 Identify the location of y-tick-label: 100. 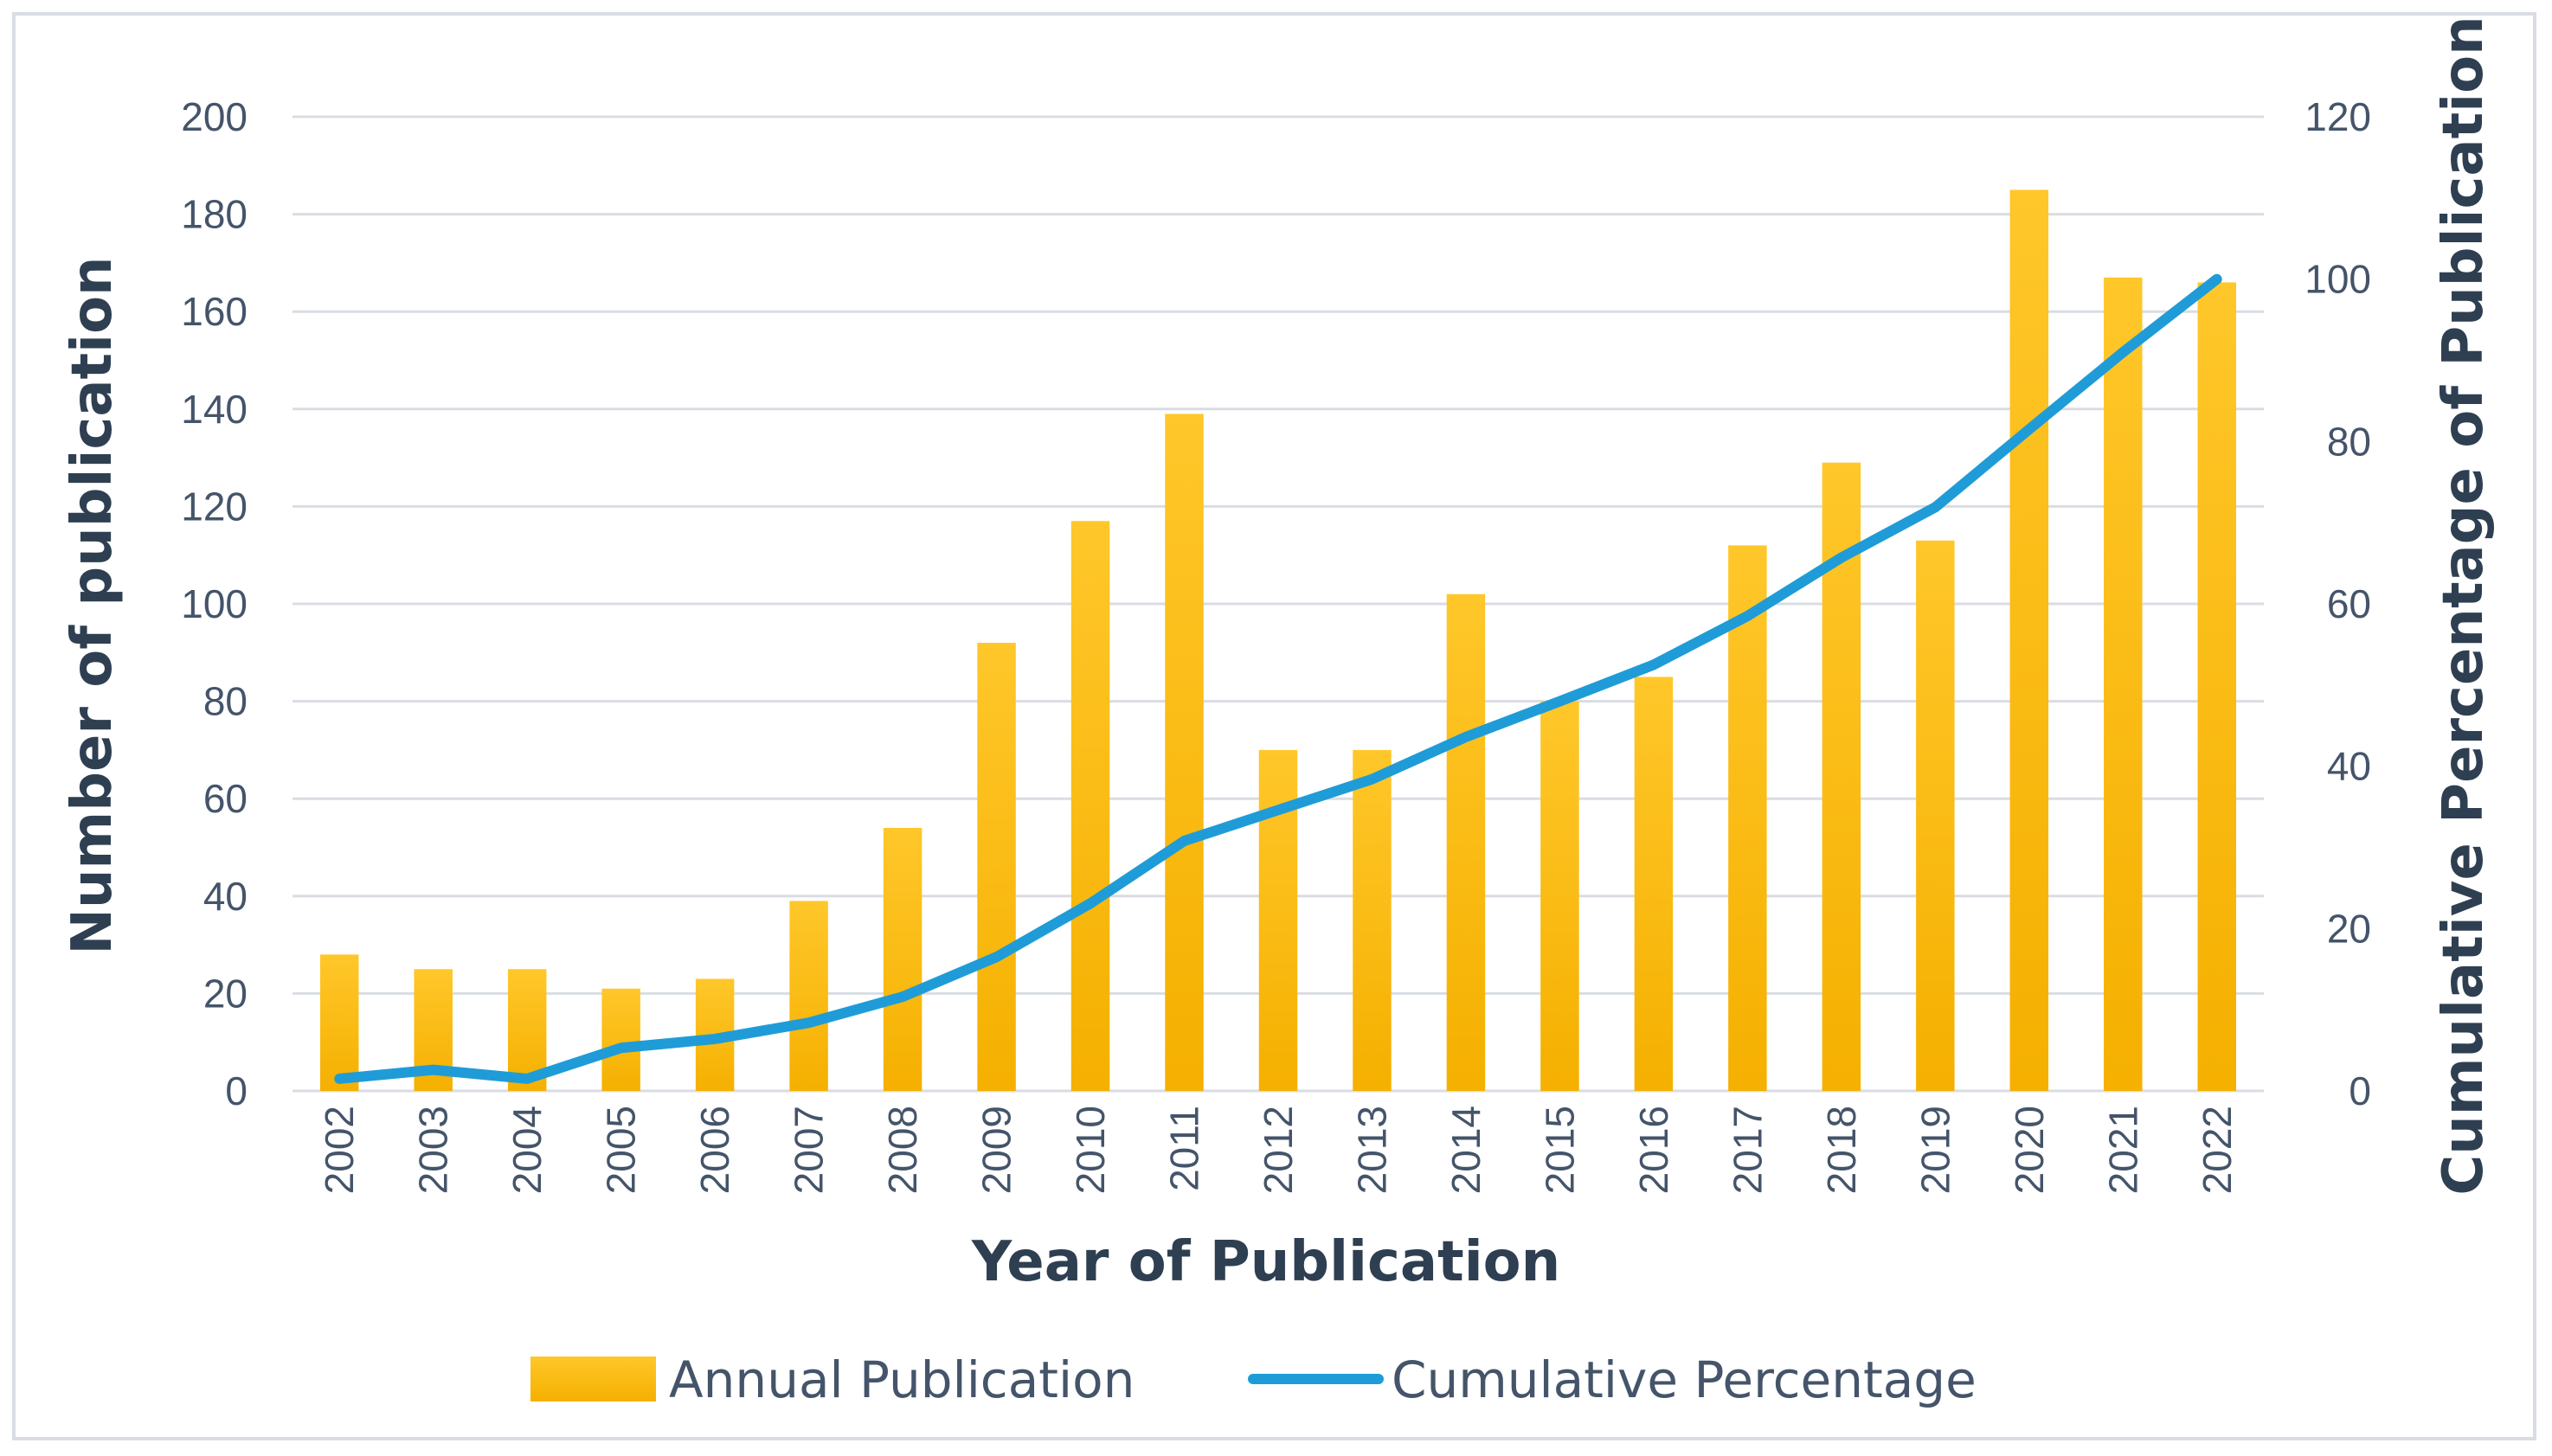
(214, 603).